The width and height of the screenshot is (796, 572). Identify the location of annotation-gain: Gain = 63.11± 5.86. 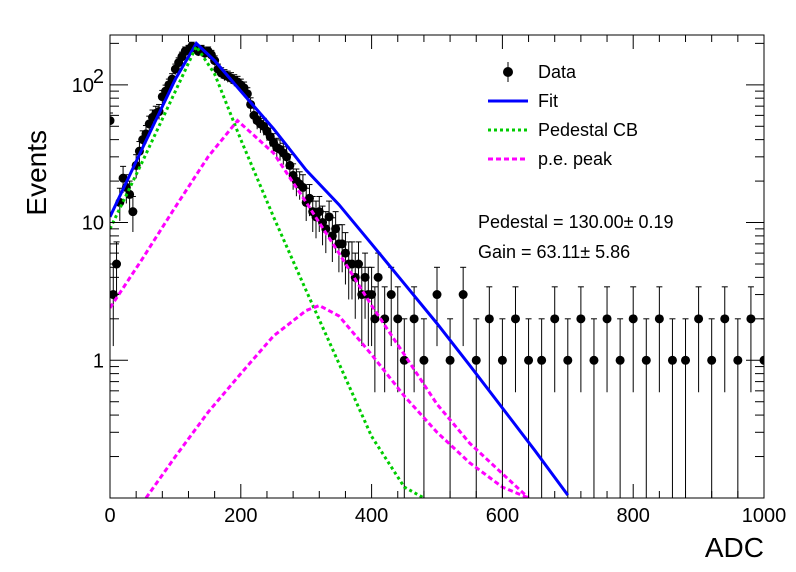
(554, 252).